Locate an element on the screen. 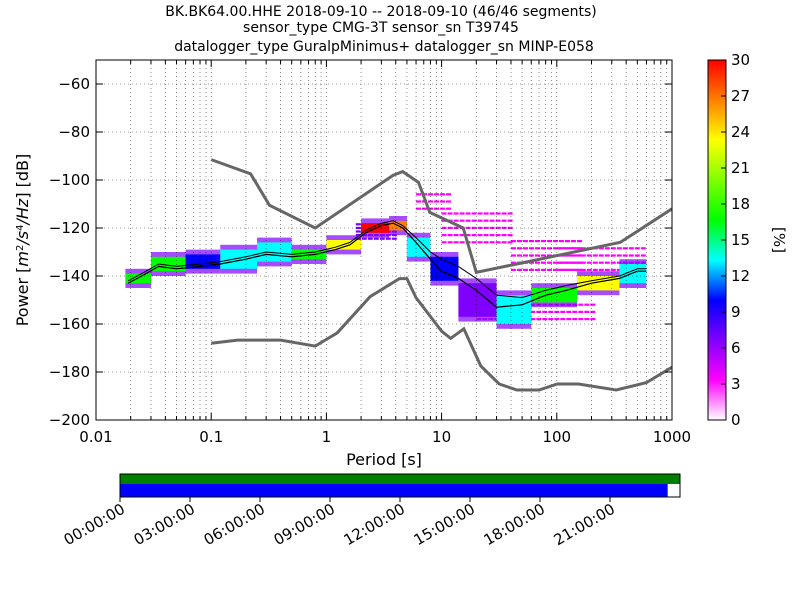  data-coverage-bar is located at coordinates (400, 485).